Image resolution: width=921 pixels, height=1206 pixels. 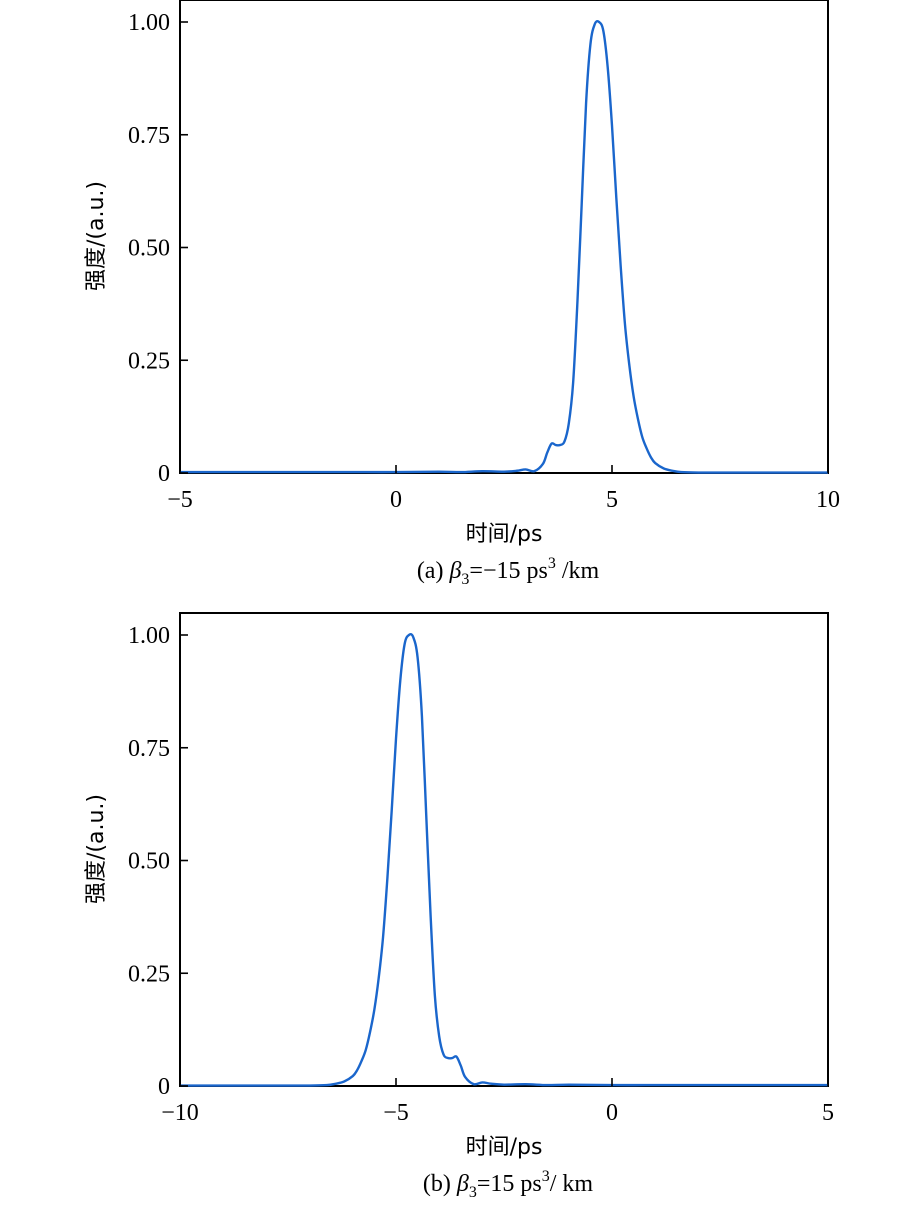 What do you see at coordinates (396, 500) in the screenshot?
I see `x-tick-label-a: 0` at bounding box center [396, 500].